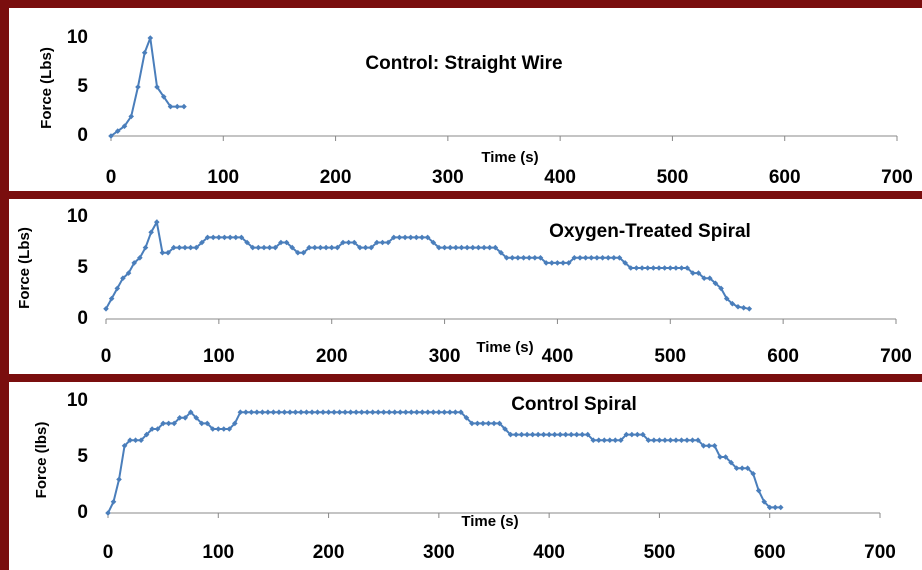  Describe the element at coordinates (82, 267) in the screenshot. I see `y-tick-label: 5` at that location.